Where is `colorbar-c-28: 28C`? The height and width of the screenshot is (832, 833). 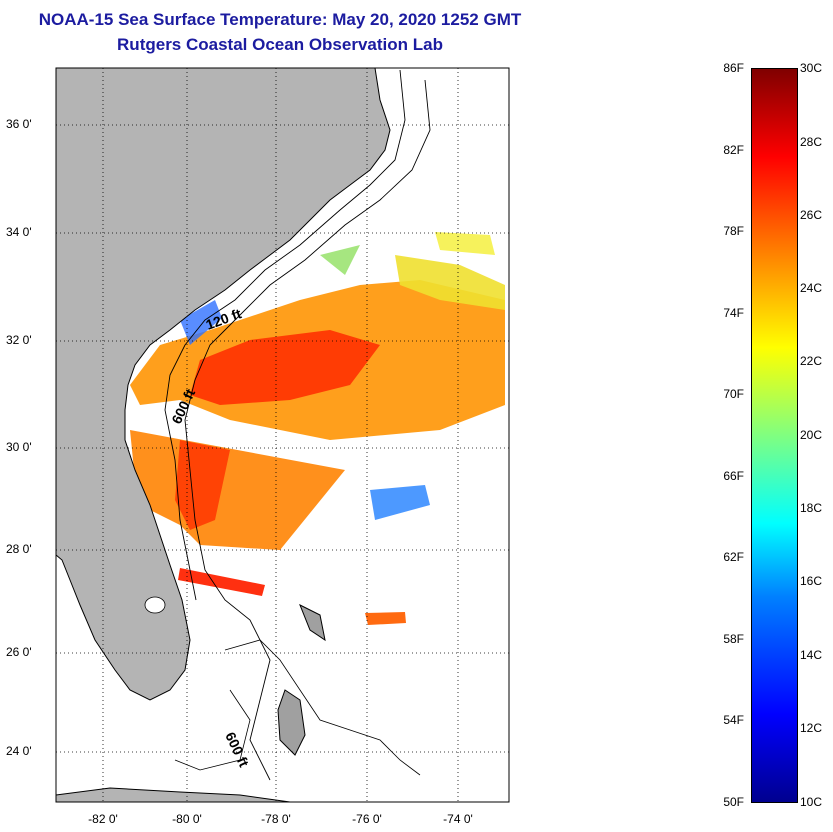 colorbar-c-28: 28C is located at coordinates (811, 142).